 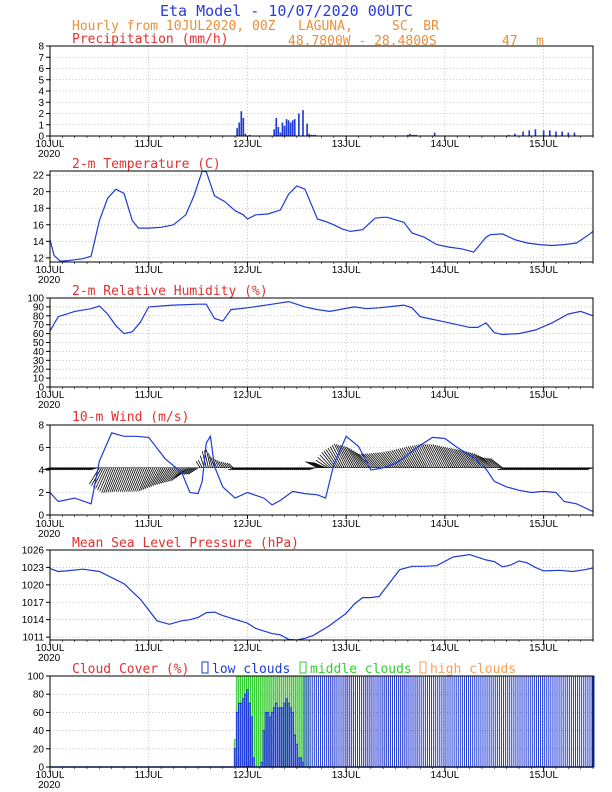 What do you see at coordinates (41, 58) in the screenshot?
I see `y-tick-label: 7` at bounding box center [41, 58].